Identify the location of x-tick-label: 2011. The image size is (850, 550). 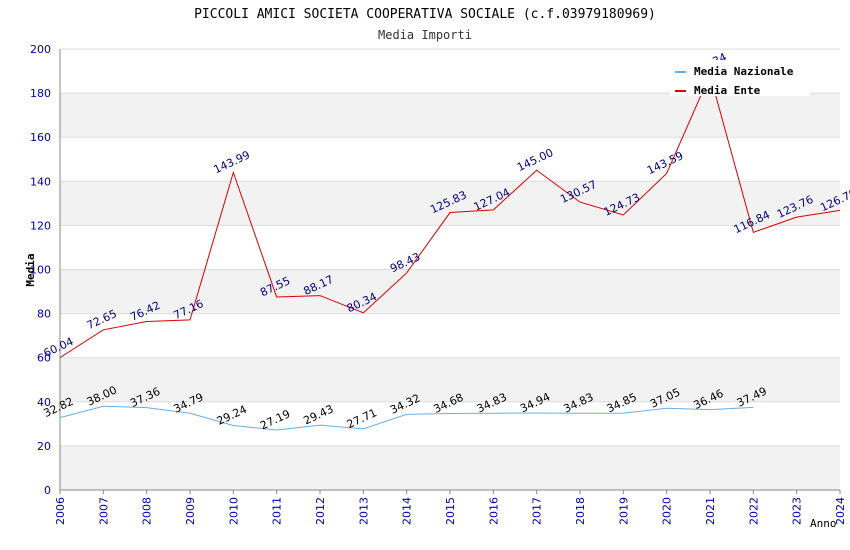
(277, 511).